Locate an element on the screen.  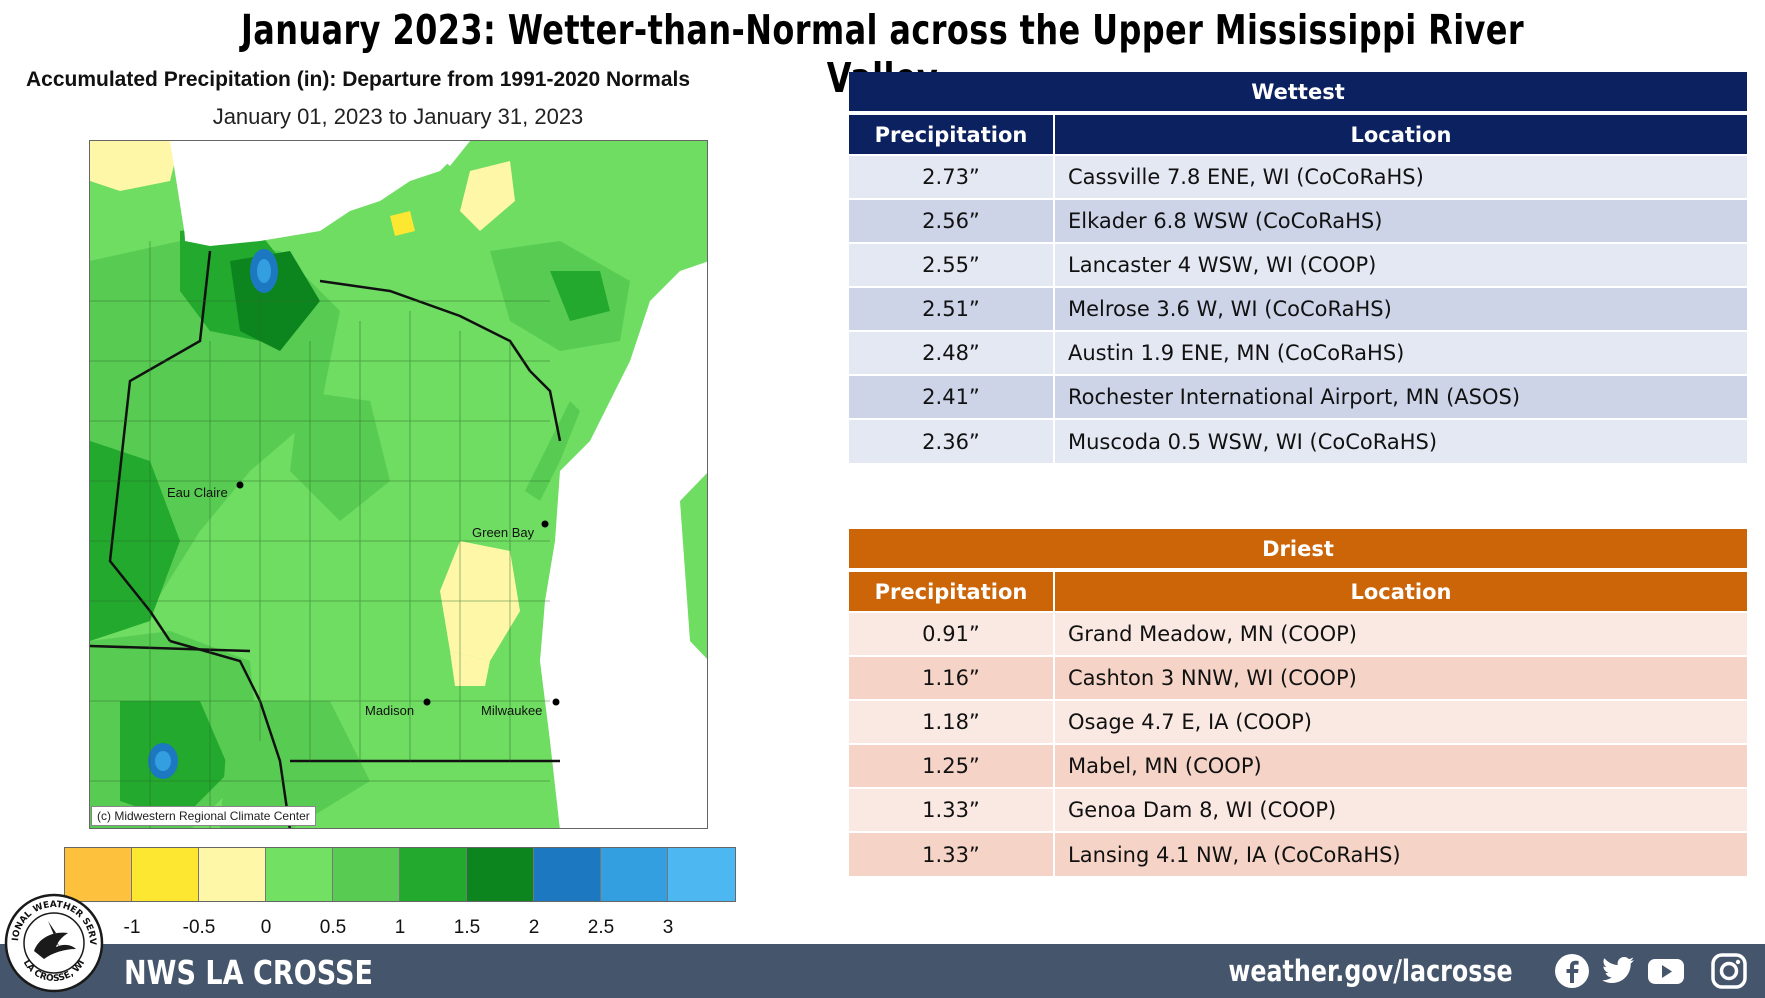
table-row: 2.55” Lancaster 4 WSW, WI (COOP) is located at coordinates (1298, 264).